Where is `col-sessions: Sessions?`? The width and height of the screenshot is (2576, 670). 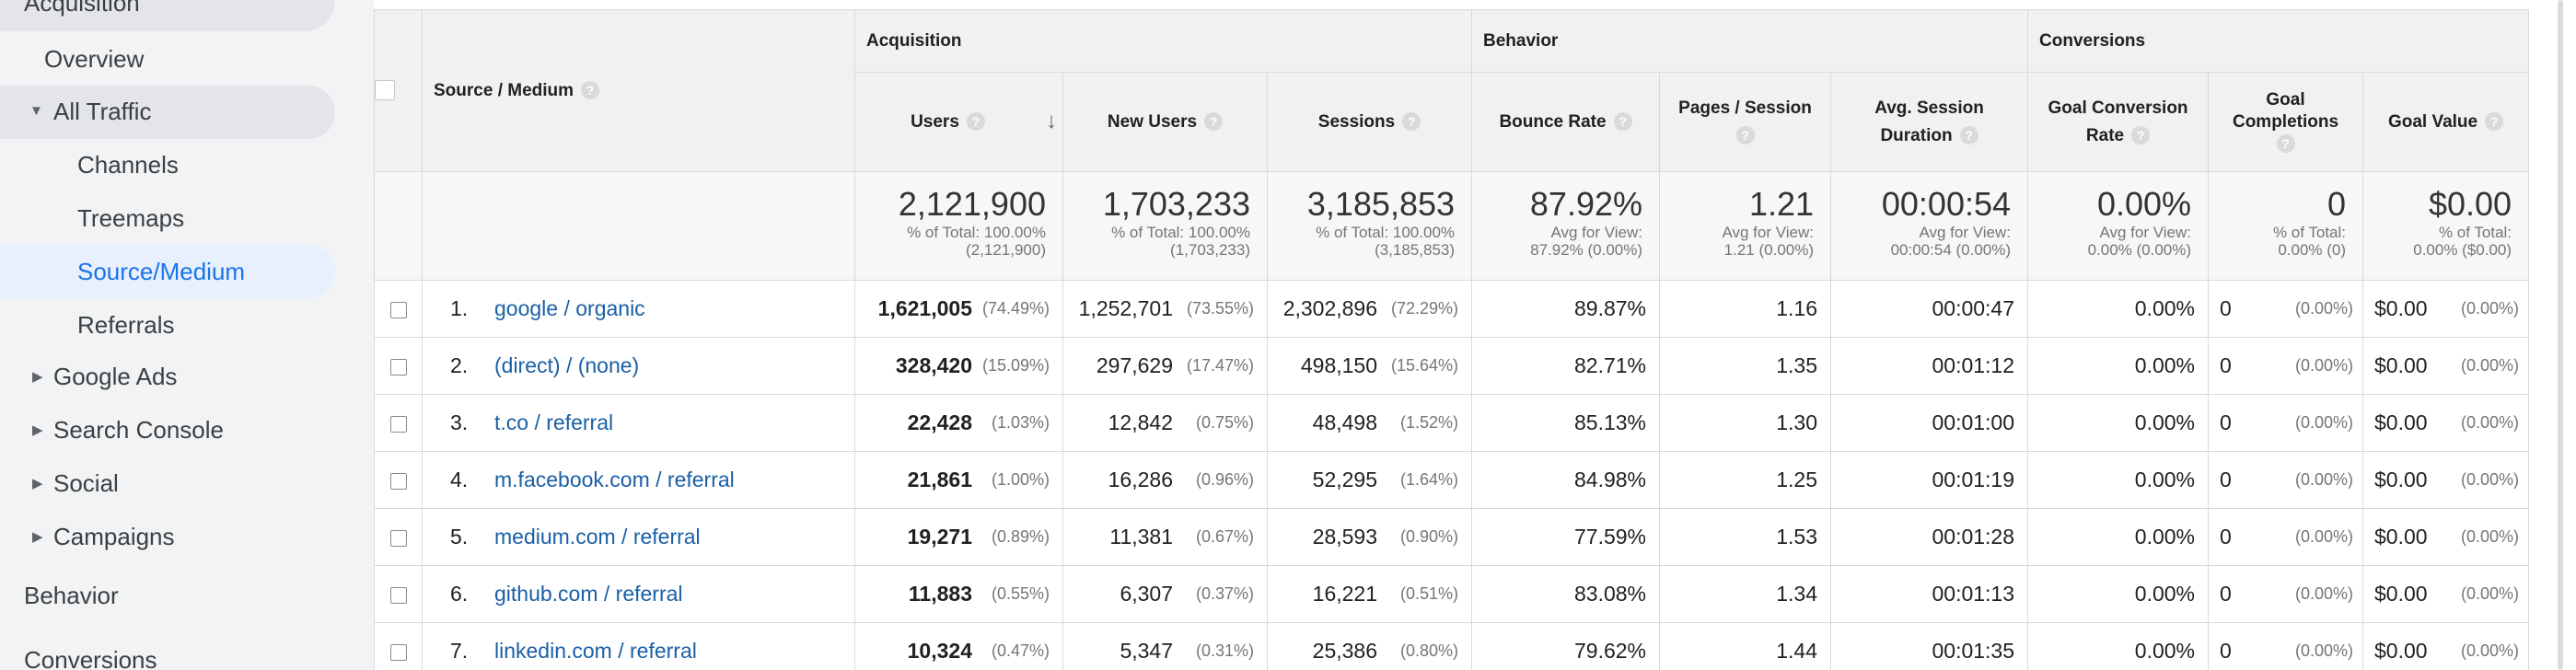
col-sessions: Sessions? is located at coordinates (1369, 122).